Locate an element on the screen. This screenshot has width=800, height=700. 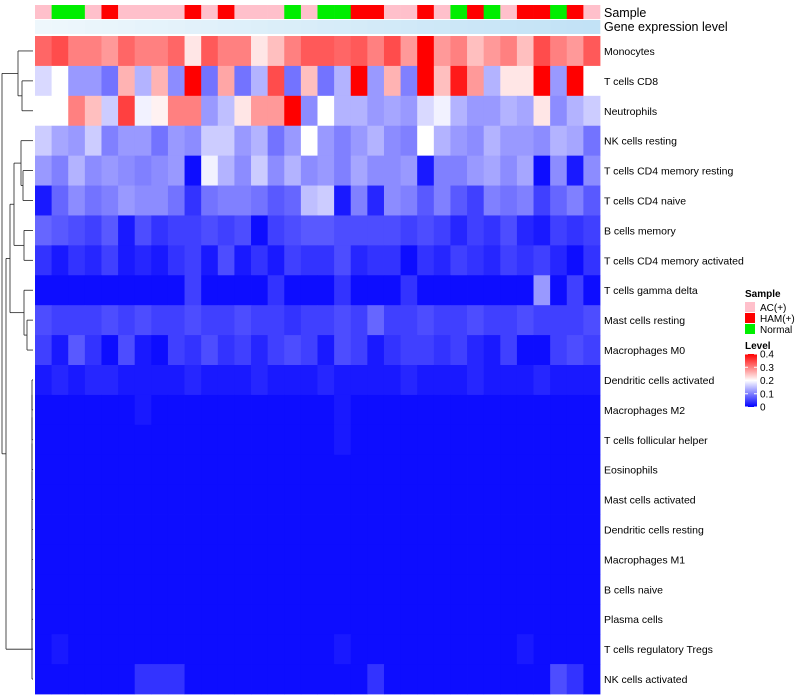
sample-legend-label-1: HAM(+) is located at coordinates (777, 319).